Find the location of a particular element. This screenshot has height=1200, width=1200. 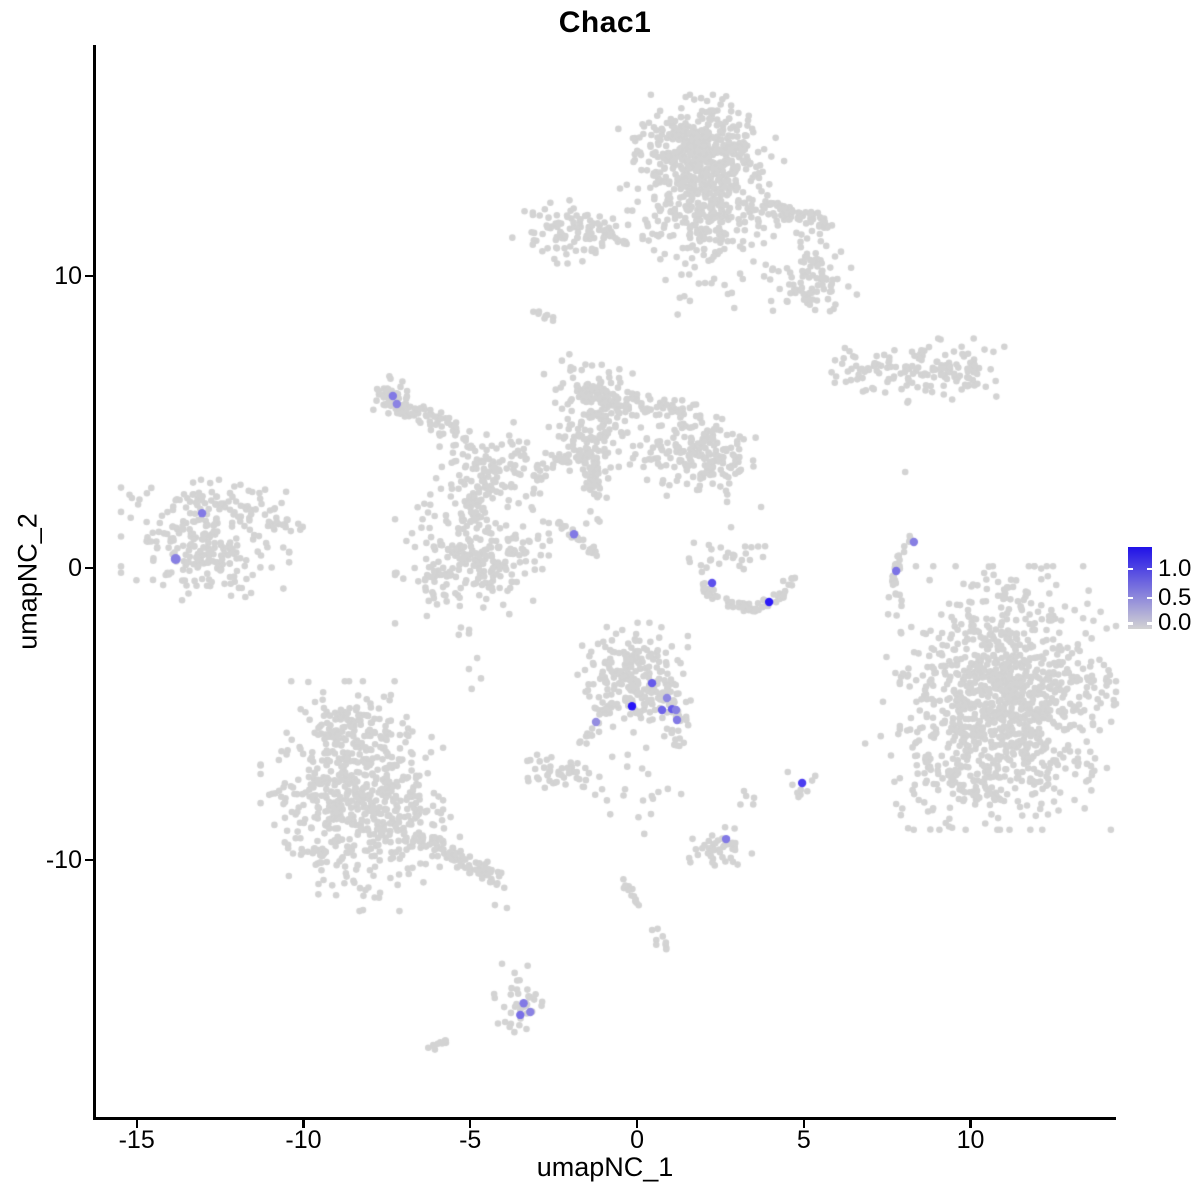

y-axis-line is located at coordinates (94, 582).